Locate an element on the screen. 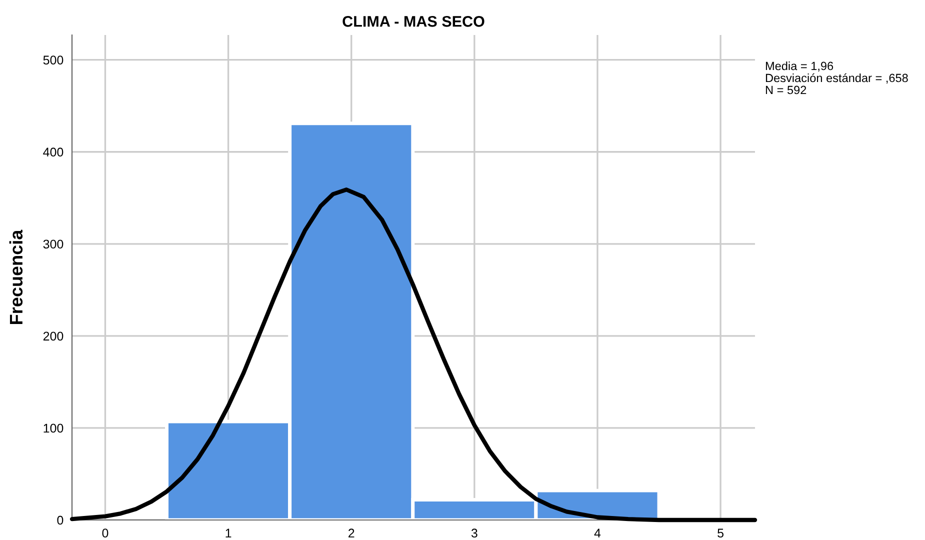 Image resolution: width=925 pixels, height=540 pixels. text: N = 592 is located at coordinates (786, 90).